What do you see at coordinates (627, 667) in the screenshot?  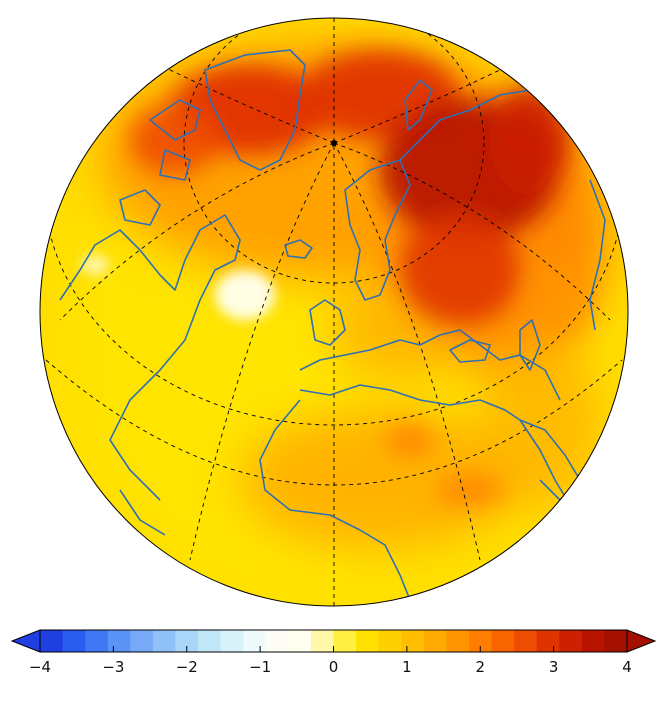 I see `colorbar-tick-label: 4` at bounding box center [627, 667].